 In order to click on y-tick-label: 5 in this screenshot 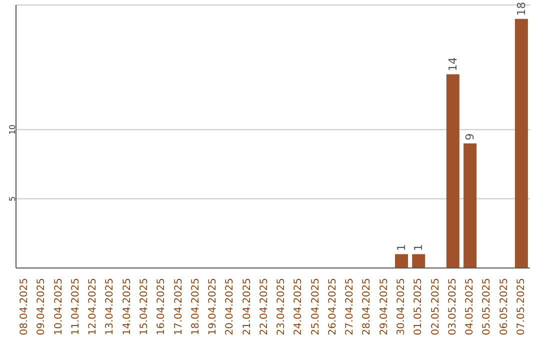, I will do `click(12, 199)`.